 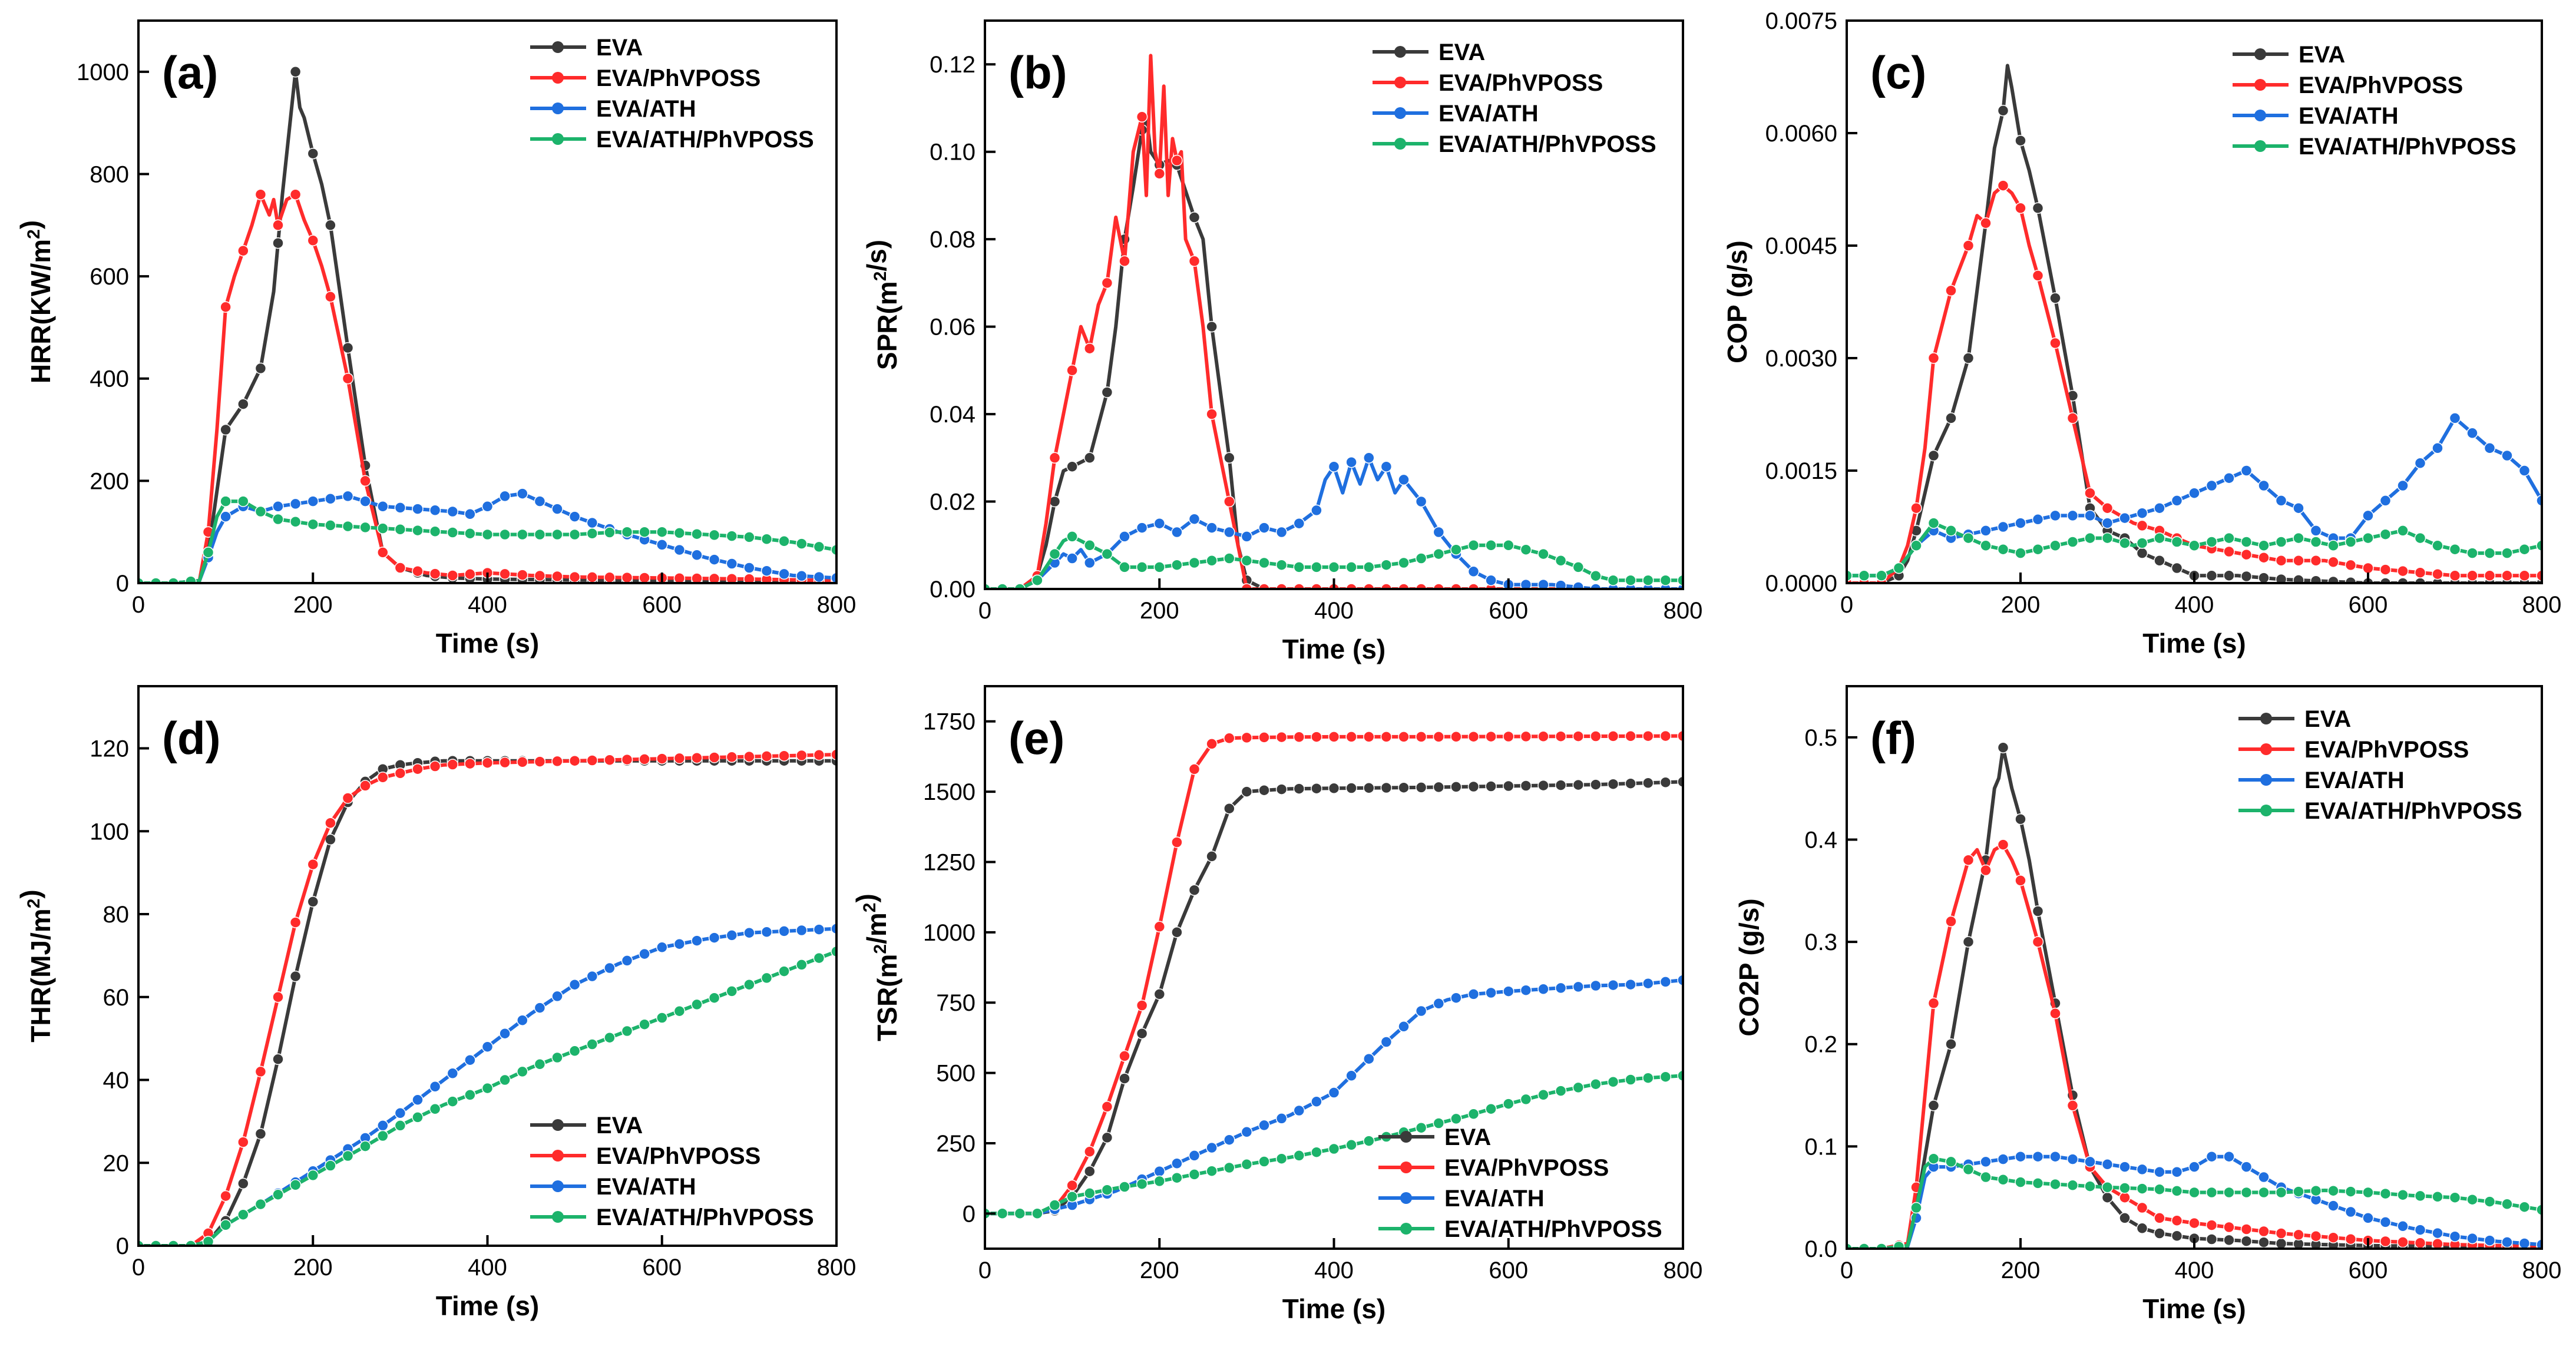 I want to click on x-tick-label: 200, so click(x=2021, y=605).